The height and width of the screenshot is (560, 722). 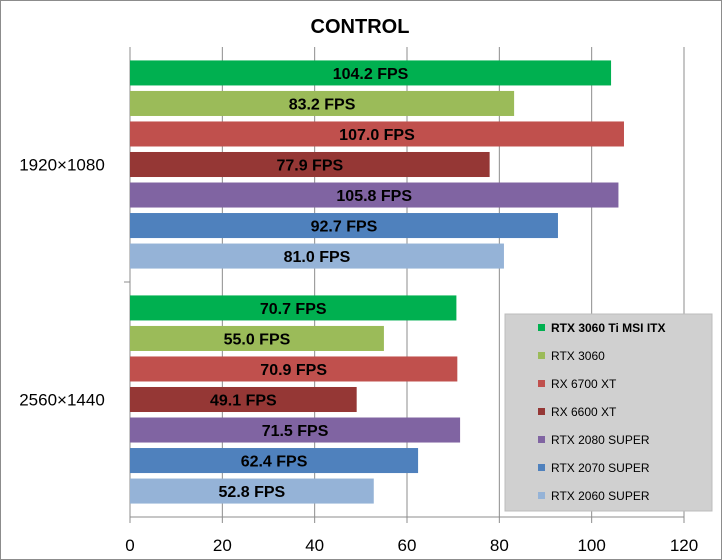 I want to click on x-tick-labels: 0 20 40 60 80 100 120, so click(x=411, y=545).